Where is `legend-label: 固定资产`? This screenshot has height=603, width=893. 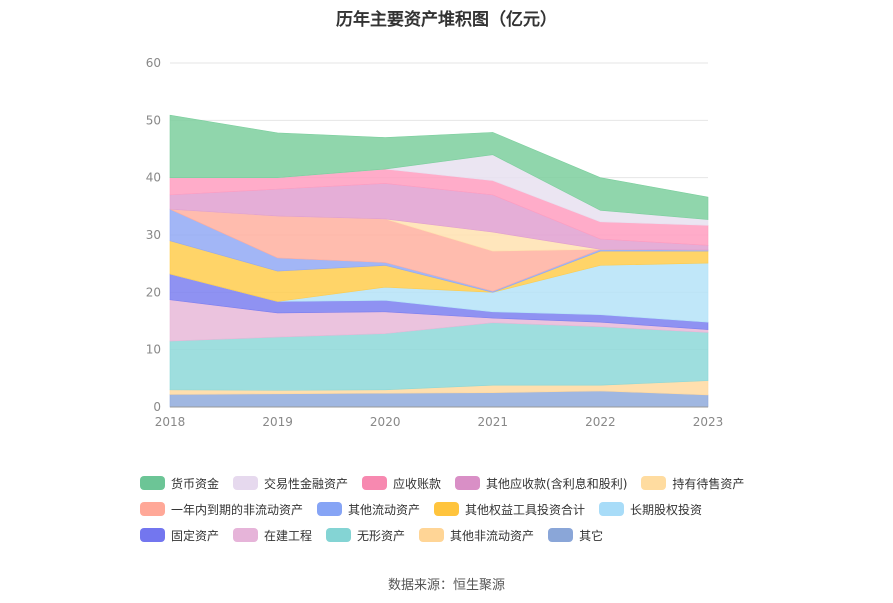
legend-label: 固定资产 is located at coordinates (195, 535).